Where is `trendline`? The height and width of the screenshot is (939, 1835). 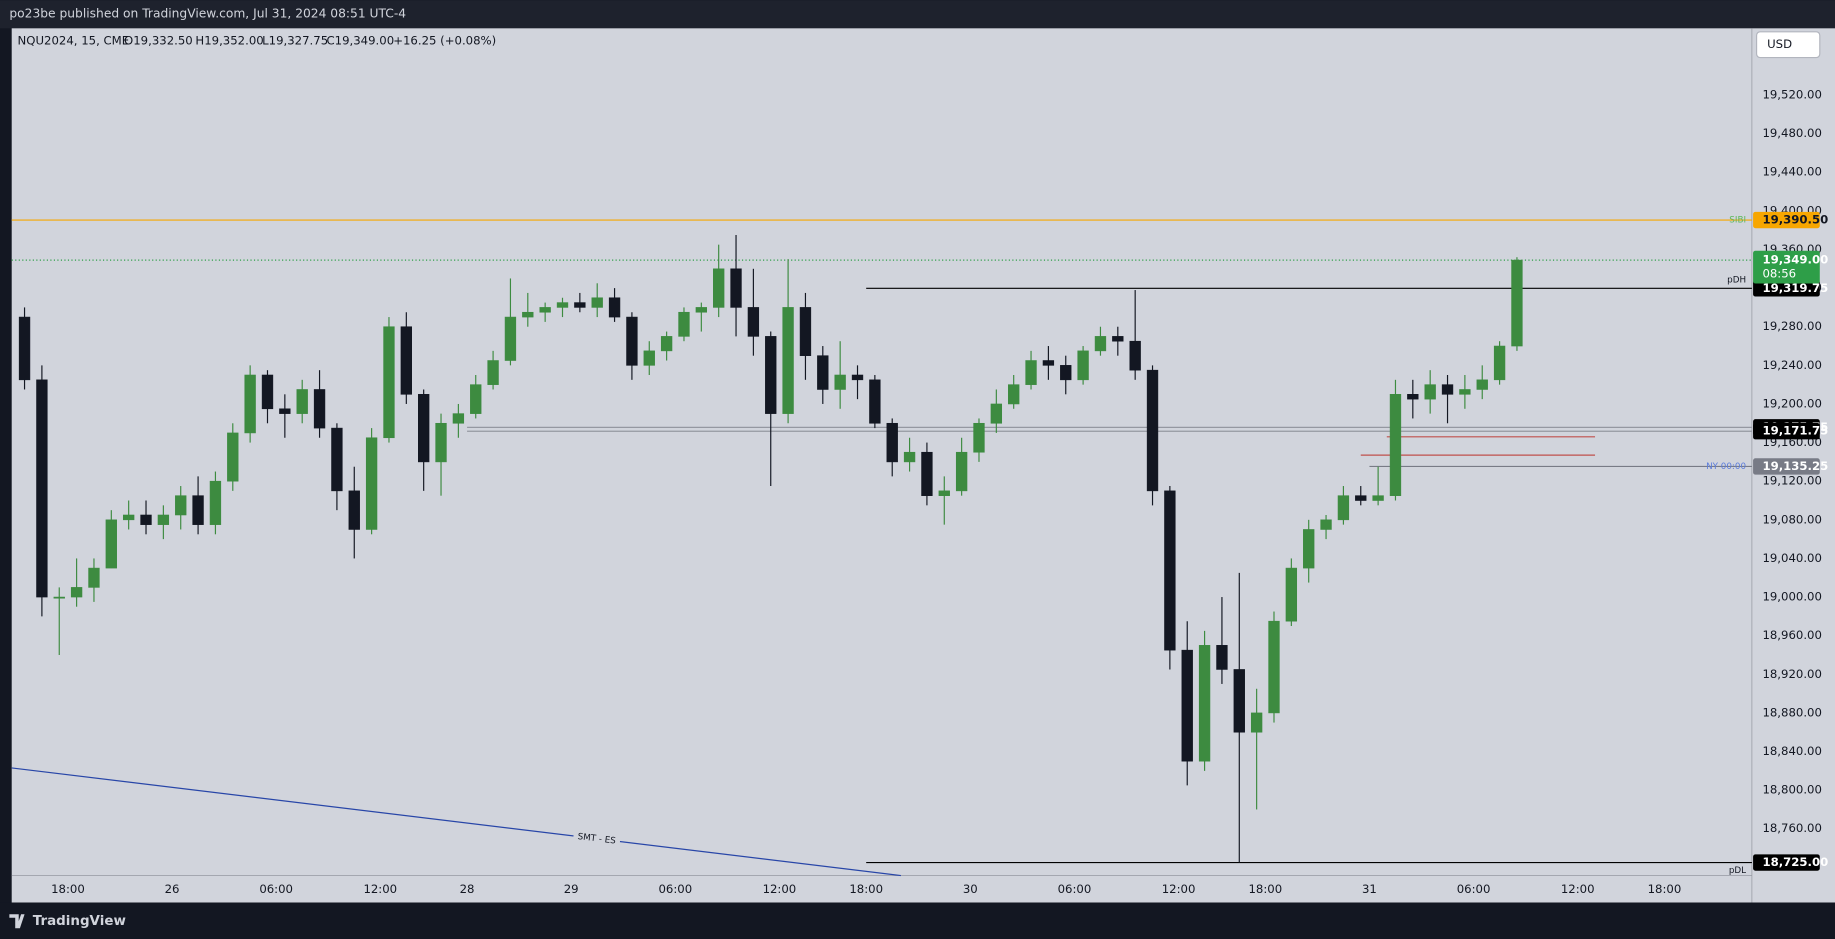
trendline is located at coordinates (456, 822).